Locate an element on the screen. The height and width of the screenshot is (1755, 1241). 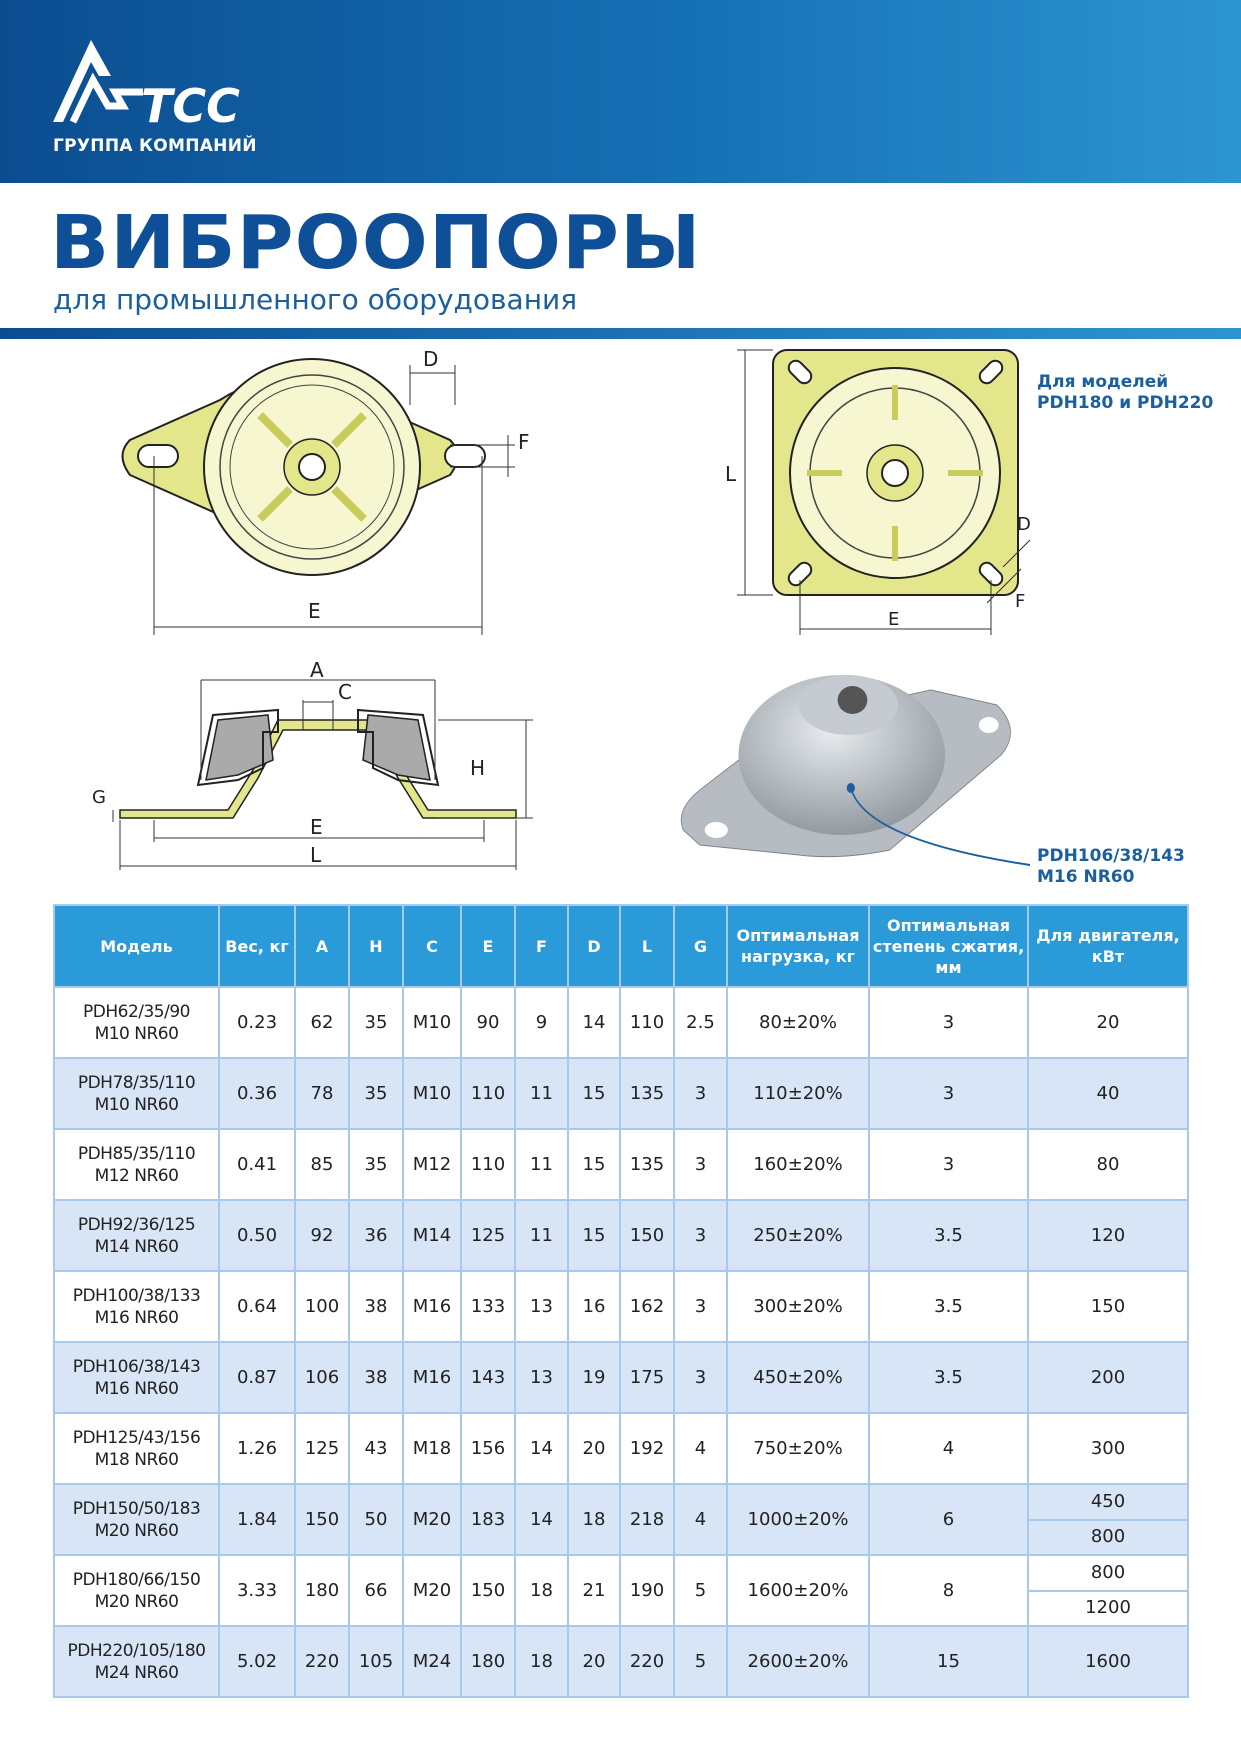
table-cell: M24 is located at coordinates (432, 1661).